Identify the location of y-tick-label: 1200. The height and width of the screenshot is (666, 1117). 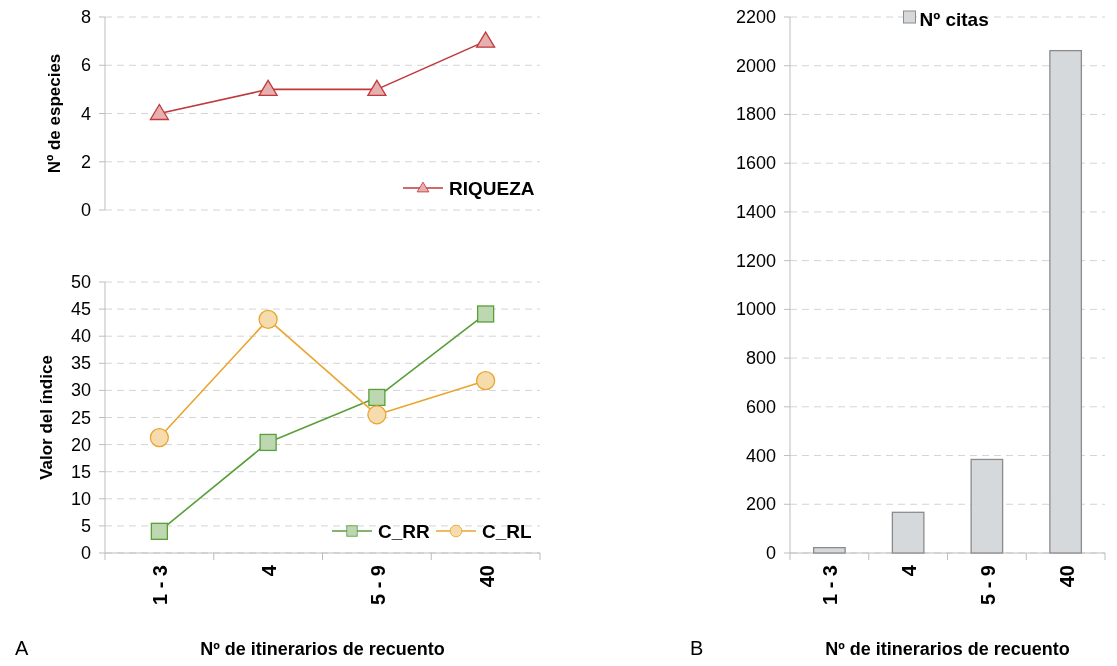
(755, 260).